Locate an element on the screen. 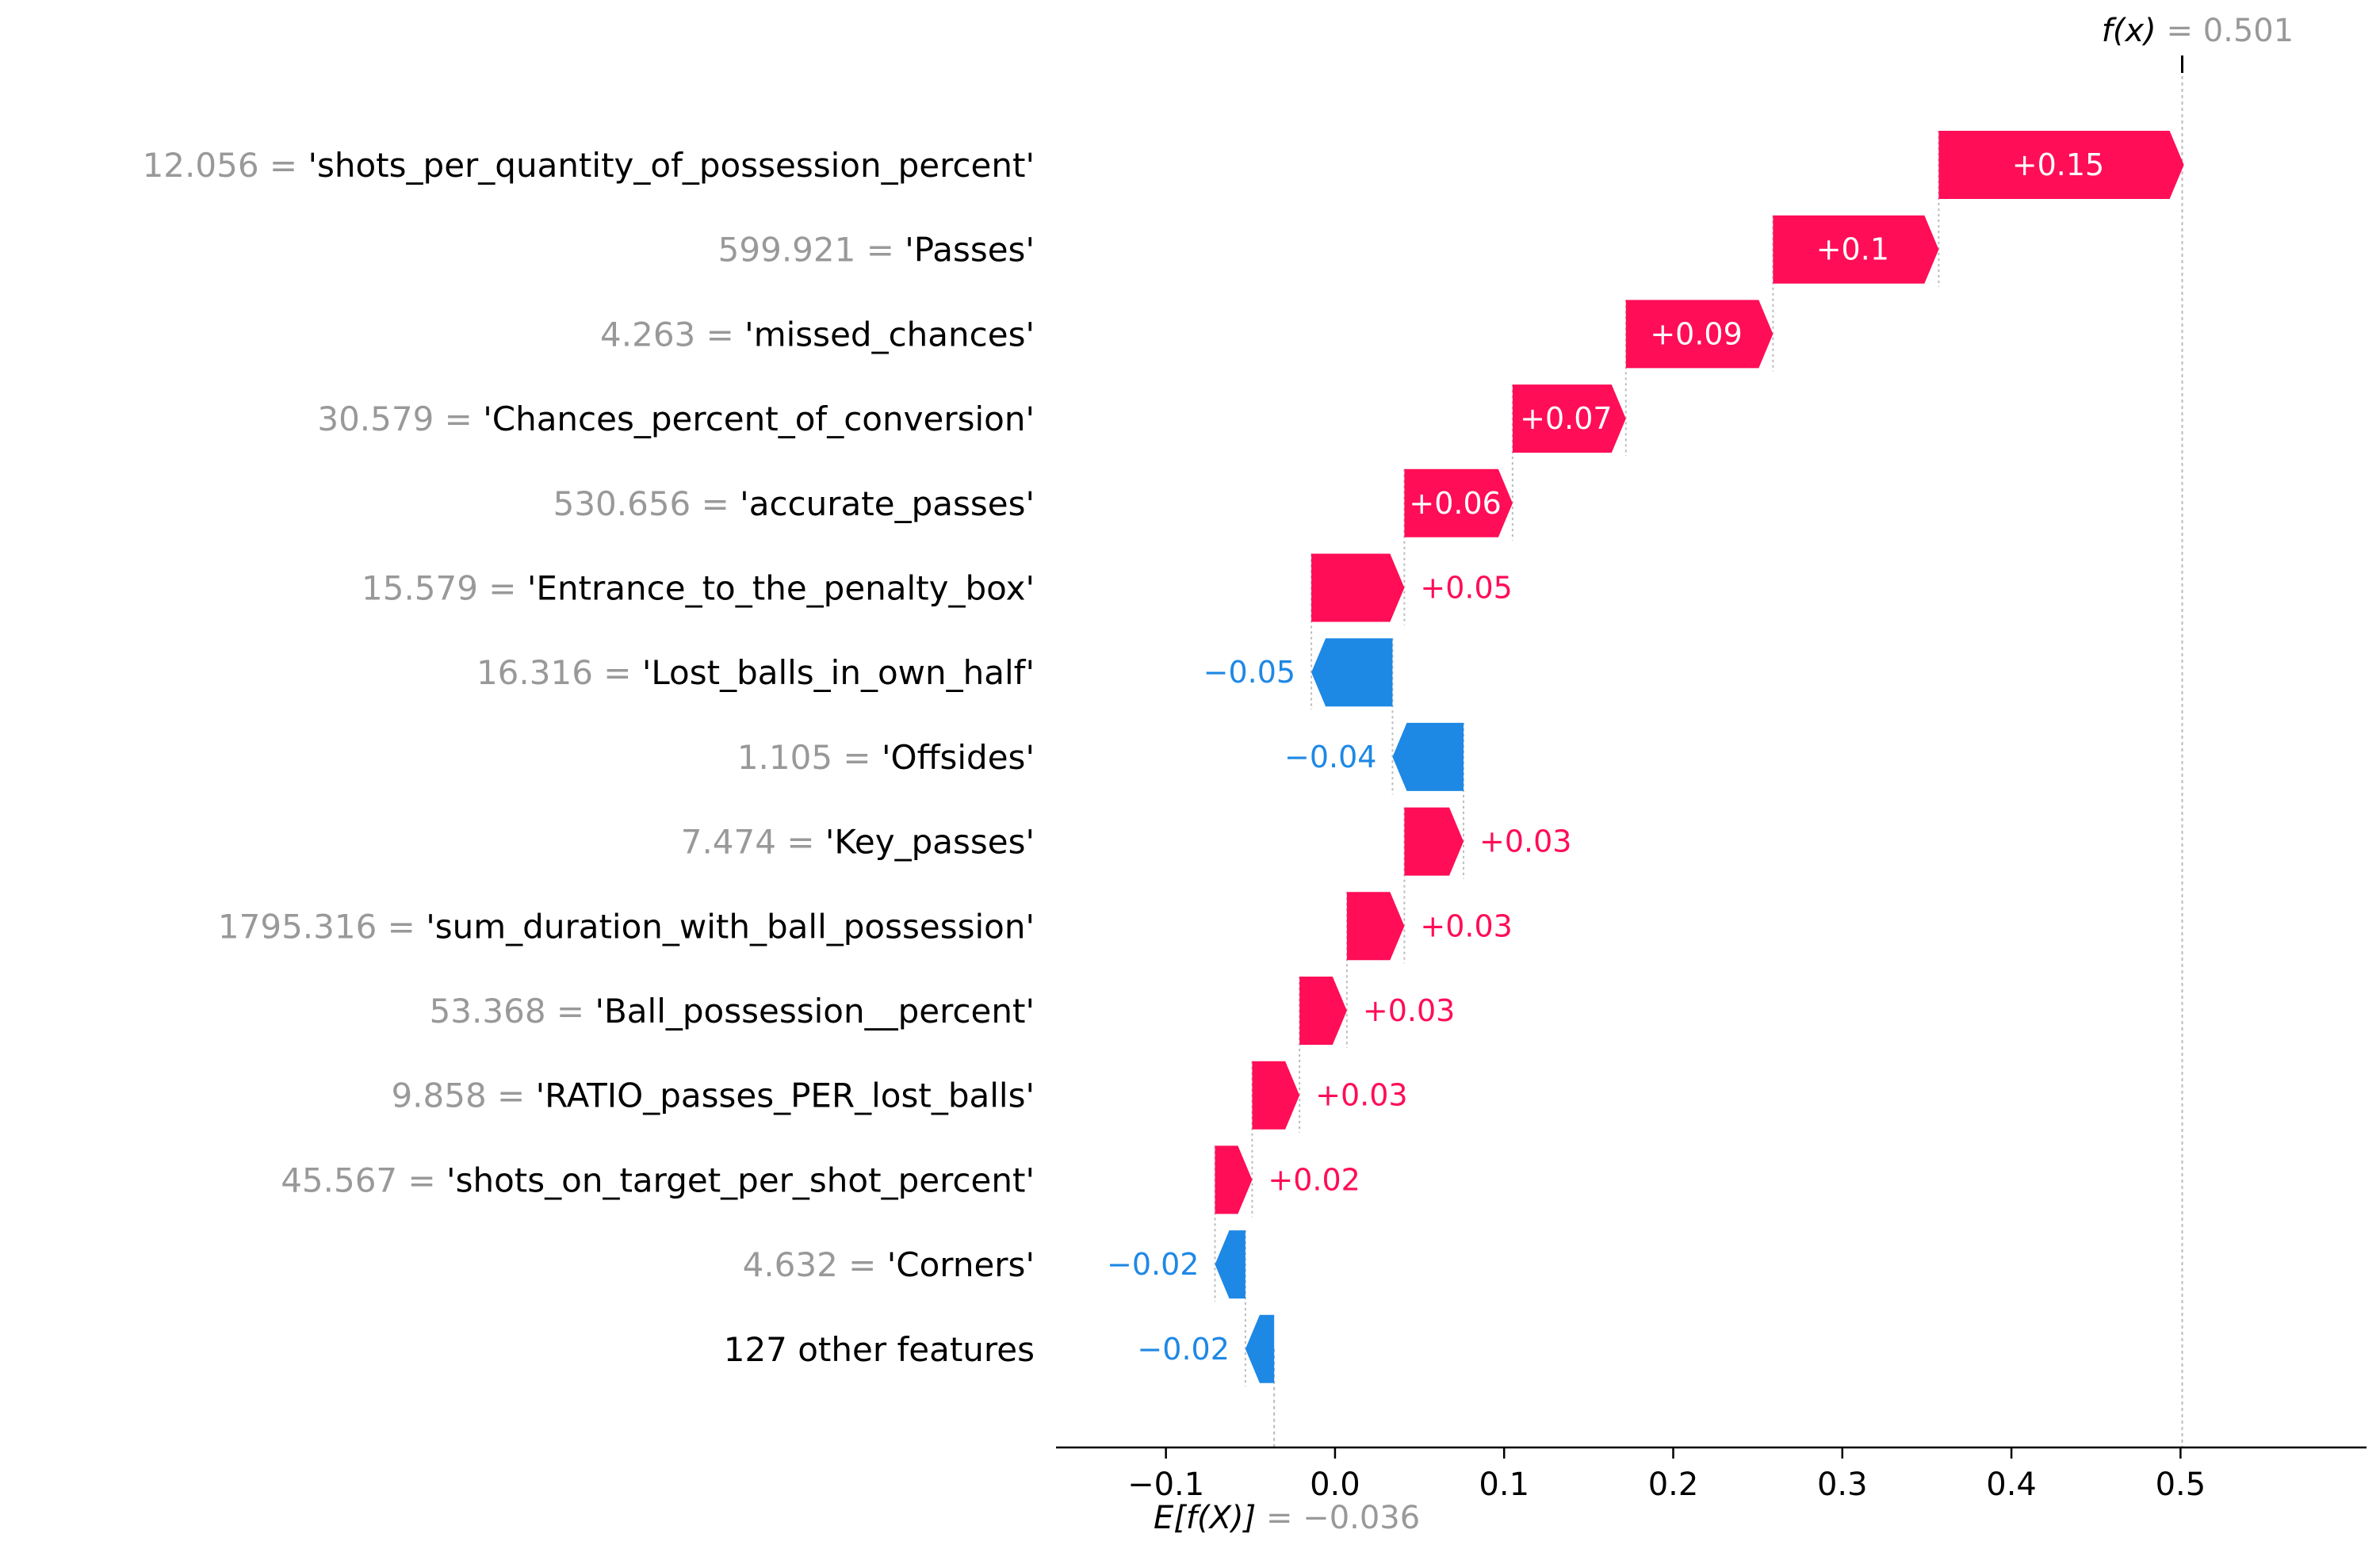  feature-value: 7.474 = is located at coordinates (753, 842).